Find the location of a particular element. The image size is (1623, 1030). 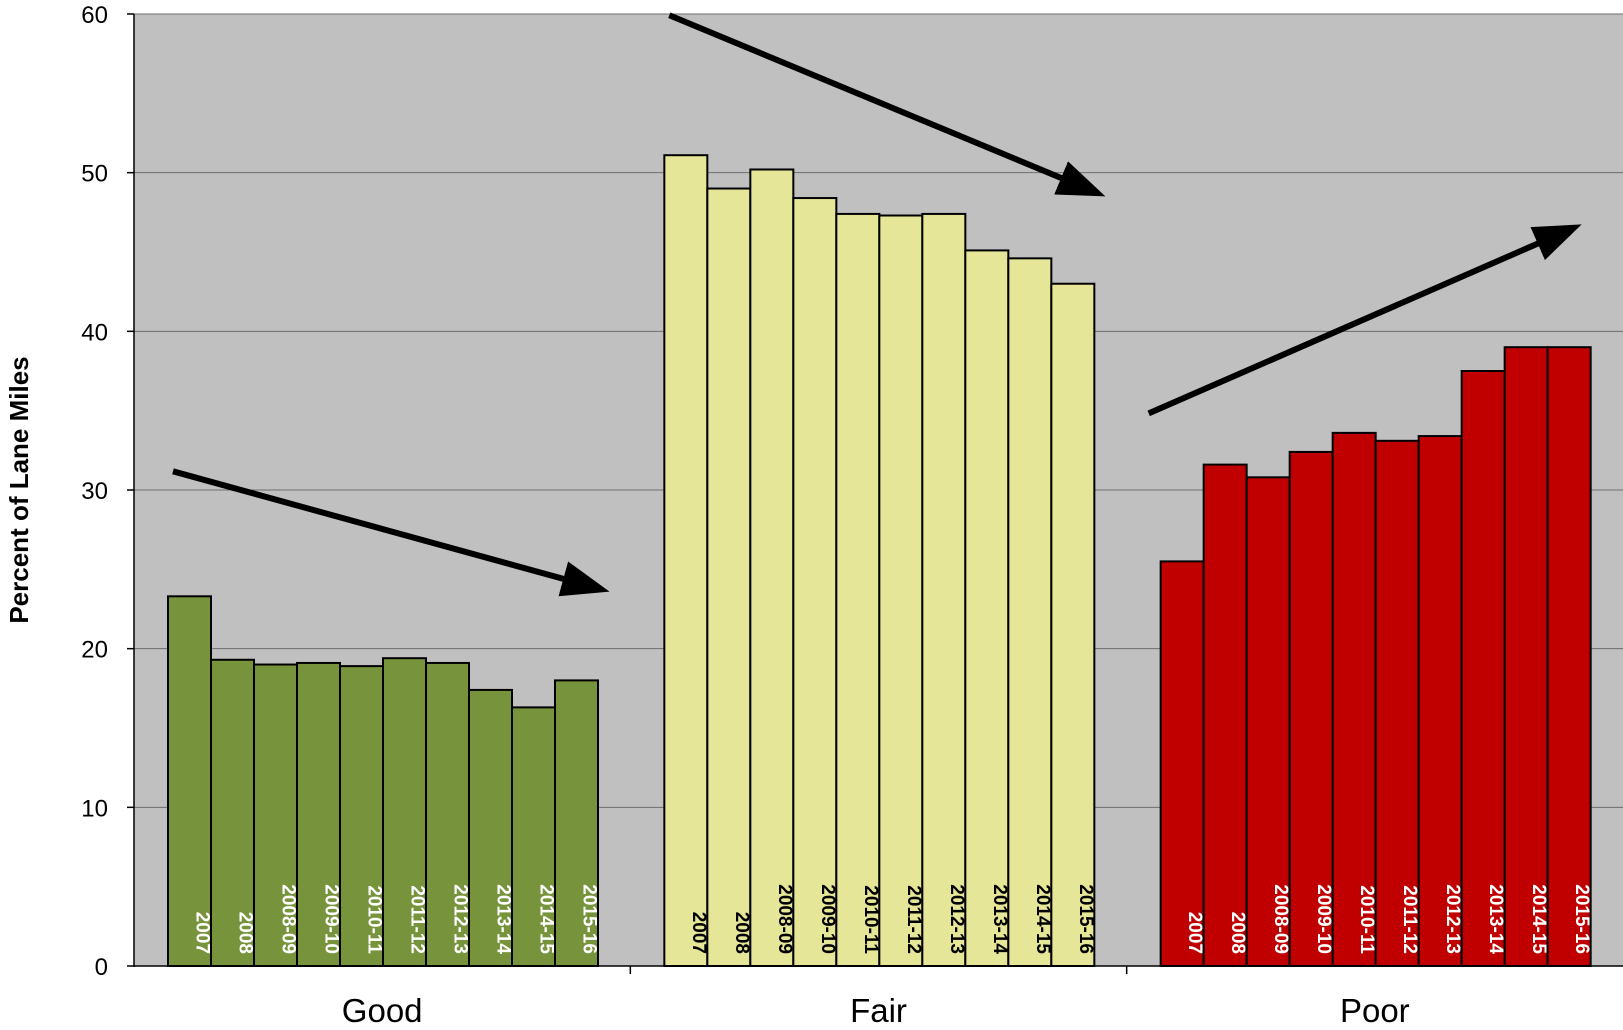

y-tick-label: 40 is located at coordinates (94, 332).